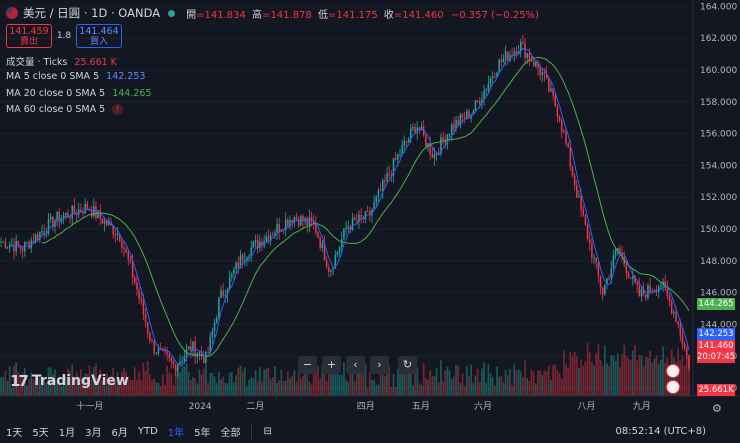  Describe the element at coordinates (40, 433) in the screenshot. I see `tf-5d: 5天` at that location.